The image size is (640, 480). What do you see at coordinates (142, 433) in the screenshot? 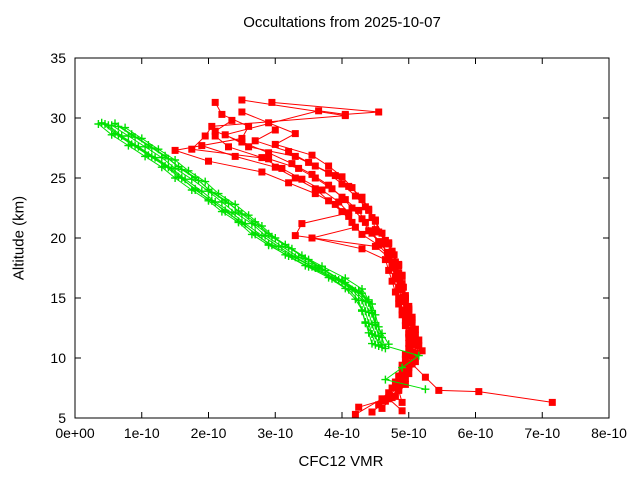
I see `x-tick-label: 1e-10` at bounding box center [142, 433].